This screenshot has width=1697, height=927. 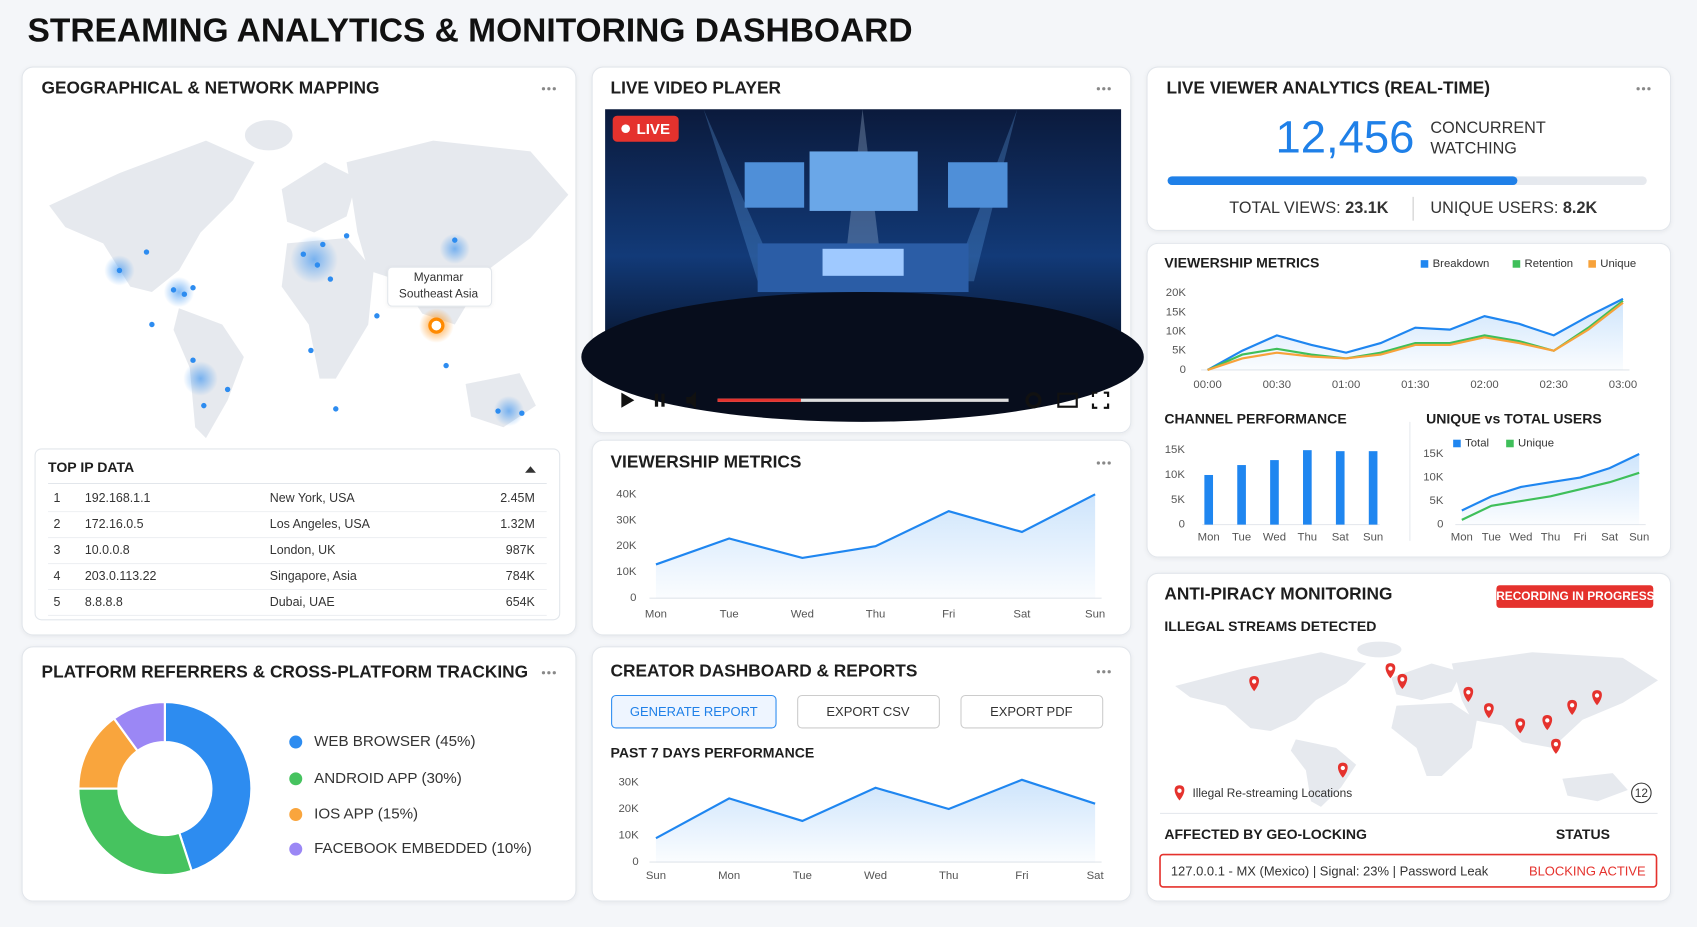 What do you see at coordinates (862, 265) in the screenshot?
I see `video-frame` at bounding box center [862, 265].